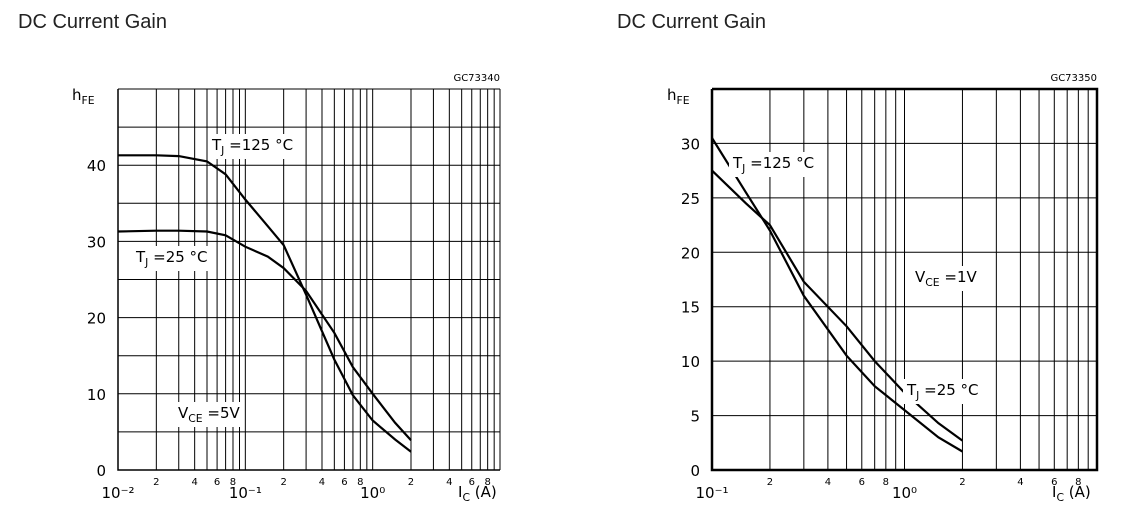 This screenshot has width=1127, height=531. I want to click on annotation: VCE =5V, so click(209, 414).